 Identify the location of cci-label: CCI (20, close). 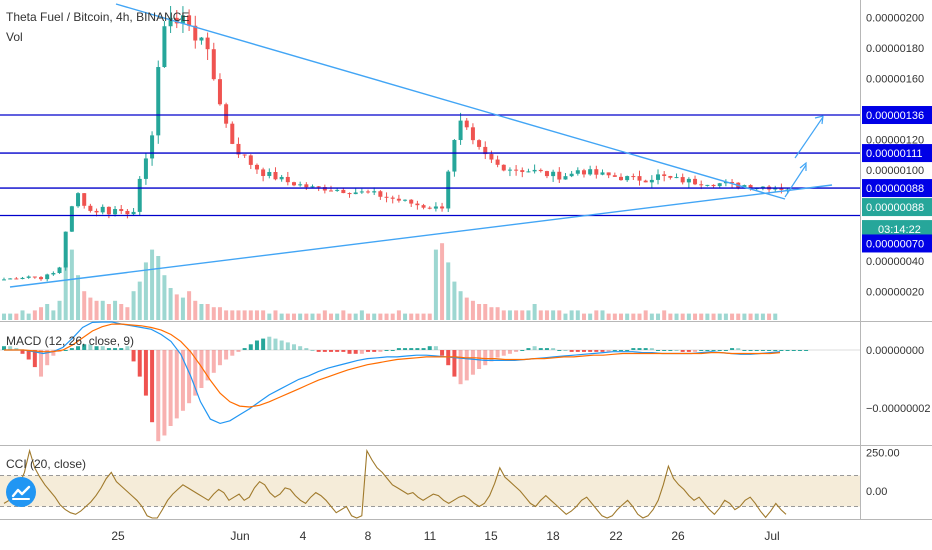
(46, 464).